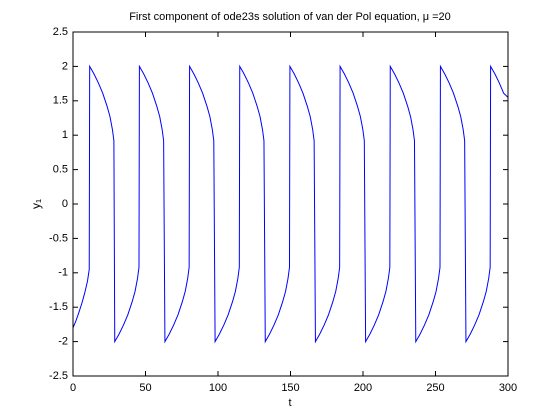 The height and width of the screenshot is (420, 560). Describe the element at coordinates (289, 403) in the screenshot. I see `x-axis-label: t` at that location.